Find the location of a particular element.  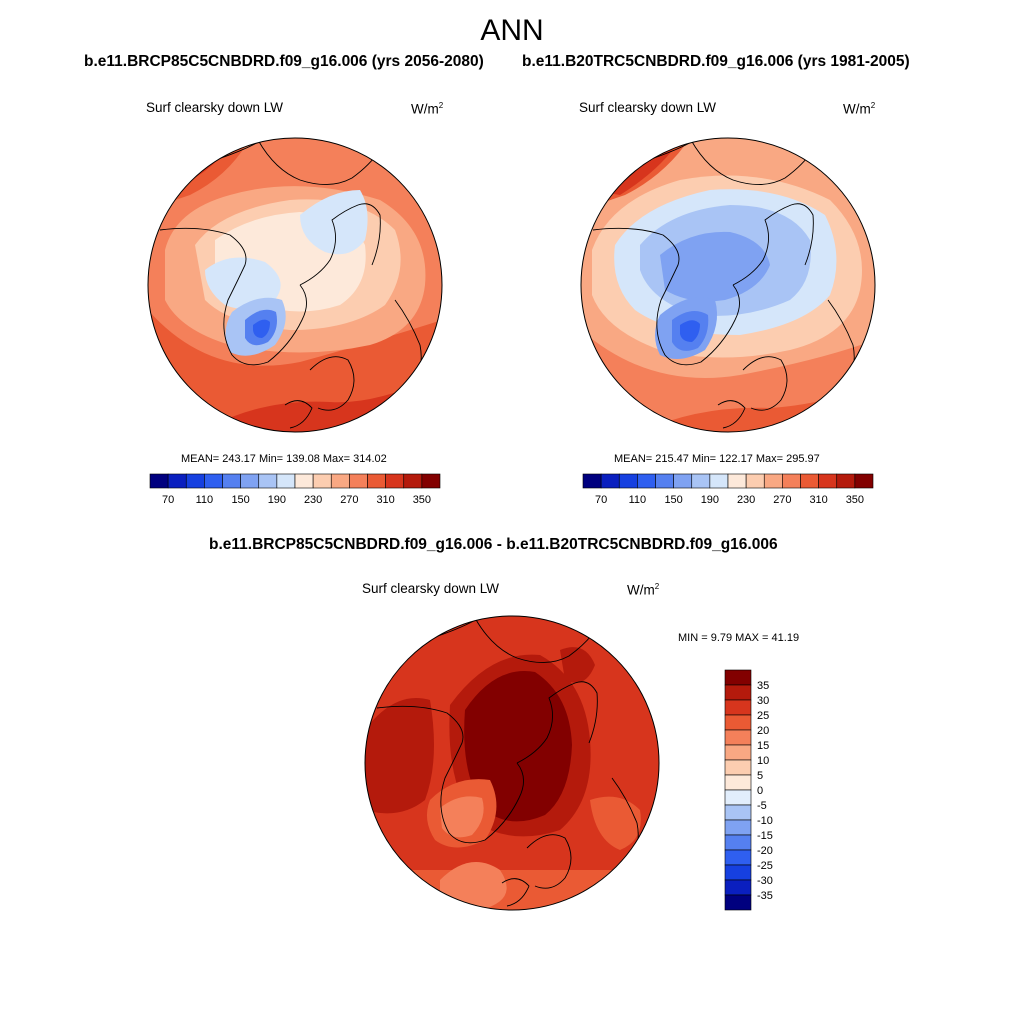

panel1-colorbar-tick-label: 230 is located at coordinates (313, 500).